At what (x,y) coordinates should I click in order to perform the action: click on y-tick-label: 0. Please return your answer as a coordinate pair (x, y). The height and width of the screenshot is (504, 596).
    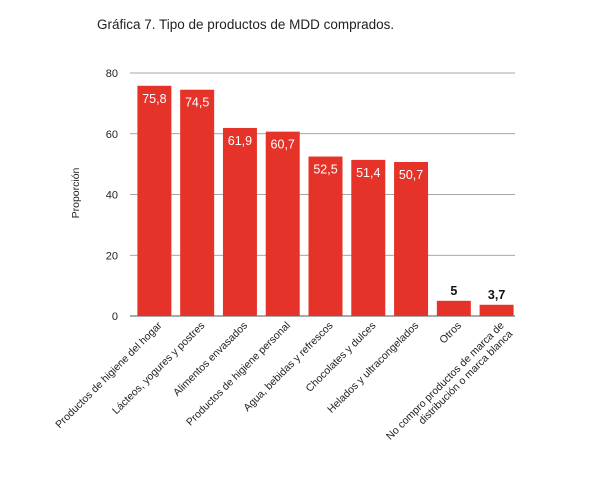
    Looking at the image, I should click on (115, 317).